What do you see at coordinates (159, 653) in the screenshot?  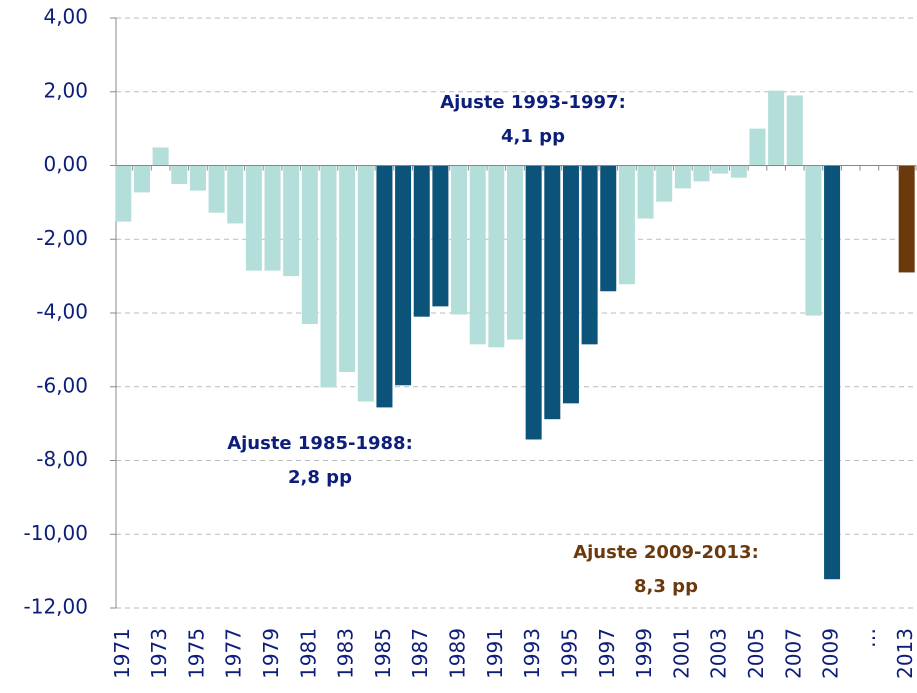 I see `x-tick-label: 1973` at bounding box center [159, 653].